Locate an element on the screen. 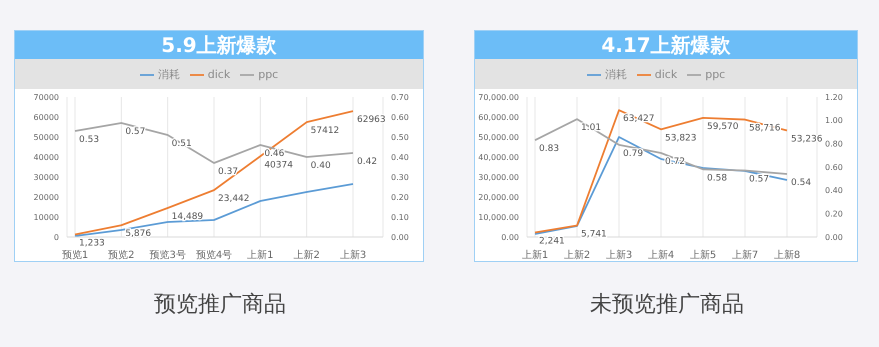 The image size is (879, 347). data-label: 0.53 is located at coordinates (89, 140).